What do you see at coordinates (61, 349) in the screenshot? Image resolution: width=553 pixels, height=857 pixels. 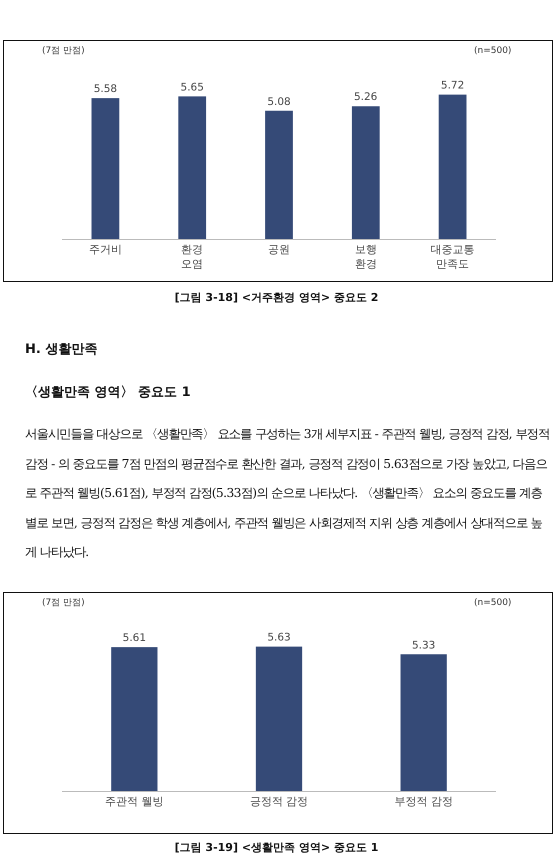 I see `chart-title: H. 생활만족` at bounding box center [61, 349].